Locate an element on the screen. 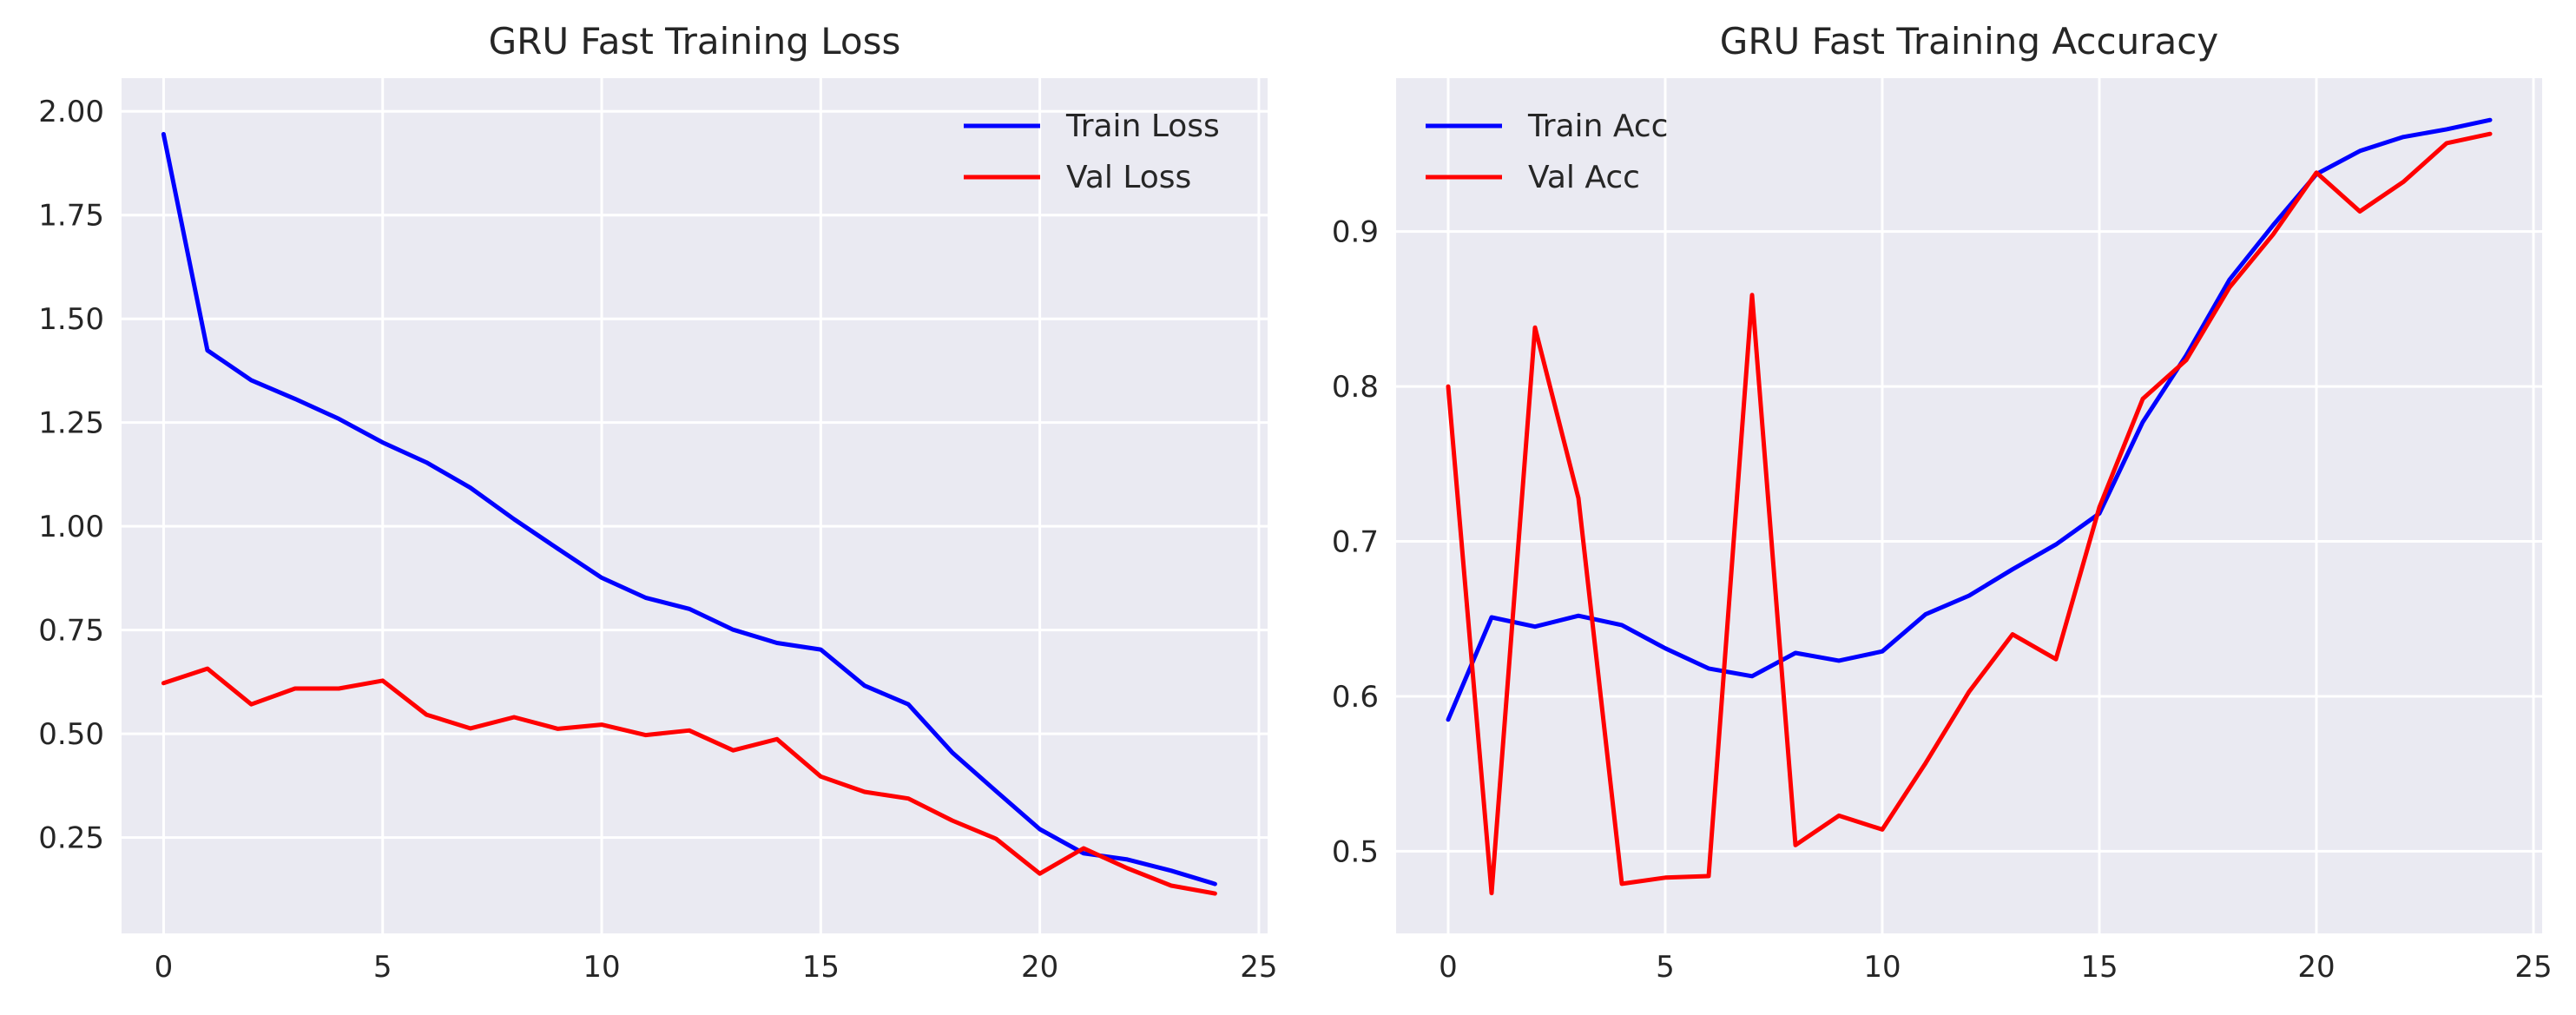 The width and height of the screenshot is (2576, 1015). loss-y-tick-label: 1.00 is located at coordinates (71, 527).